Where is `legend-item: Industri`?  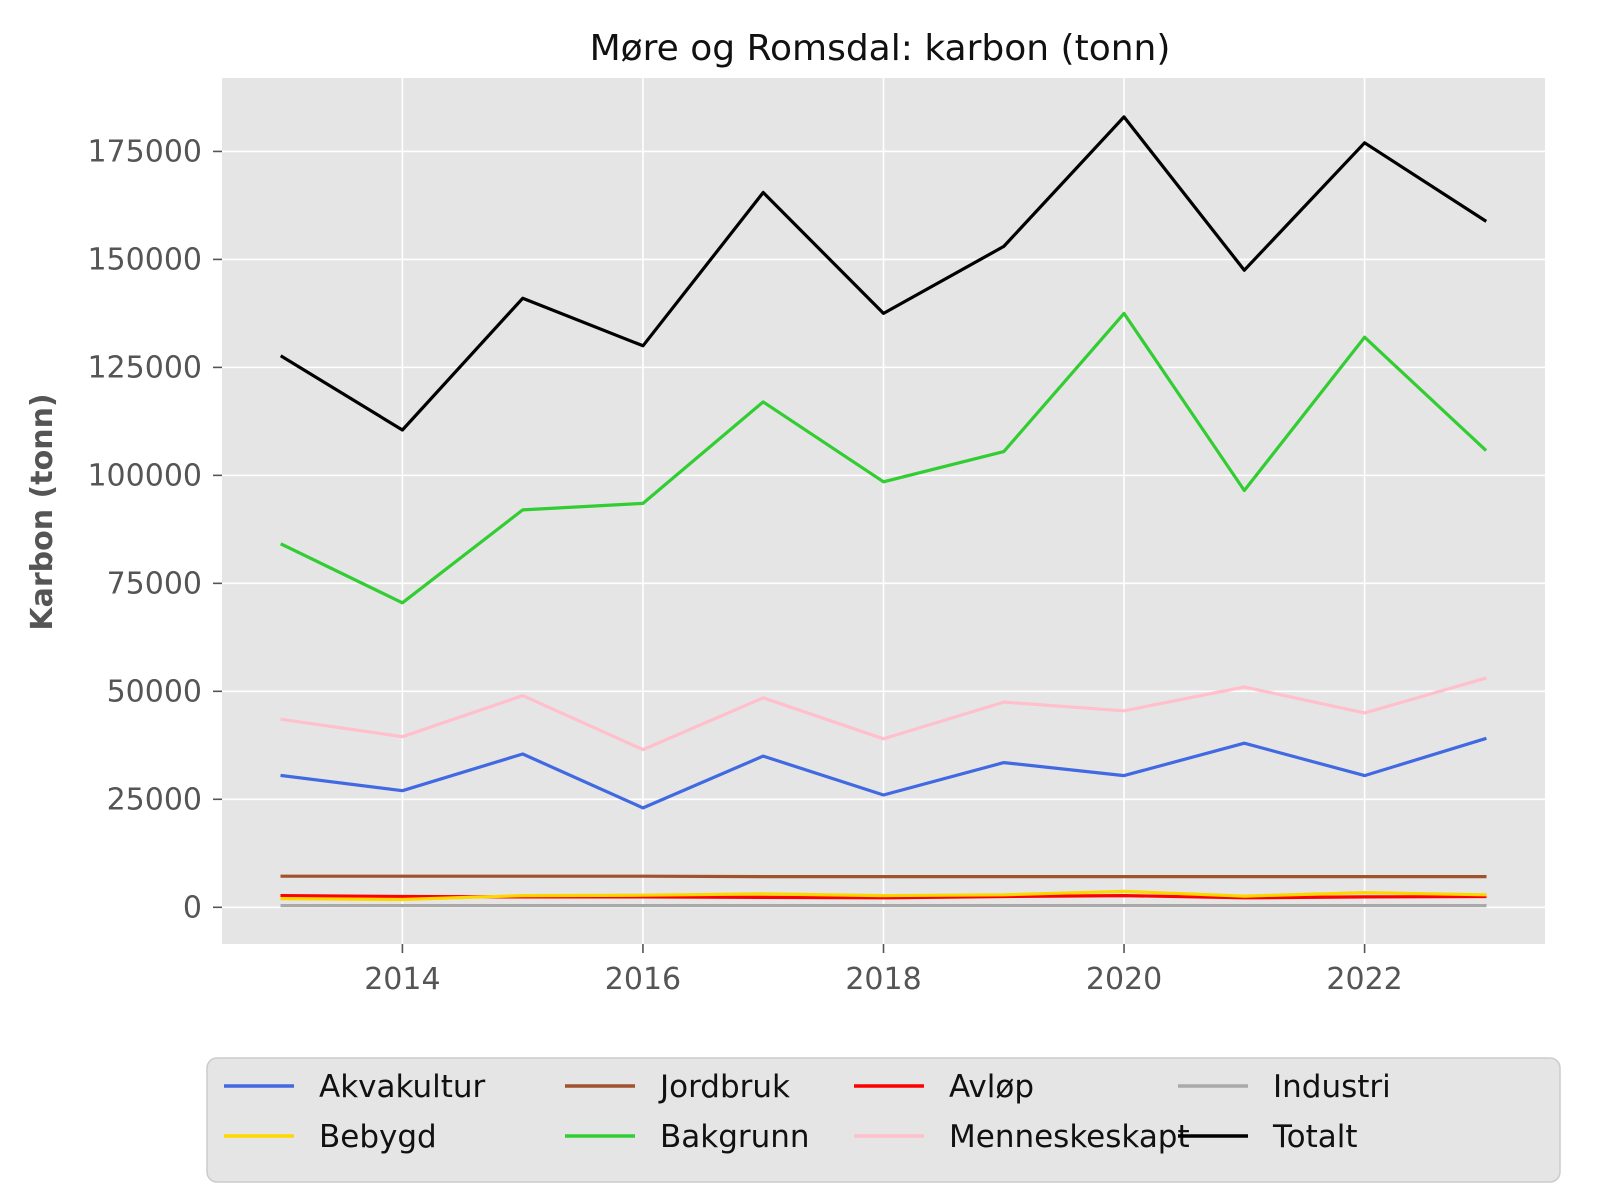
legend-item: Industri is located at coordinates (1284, 1087).